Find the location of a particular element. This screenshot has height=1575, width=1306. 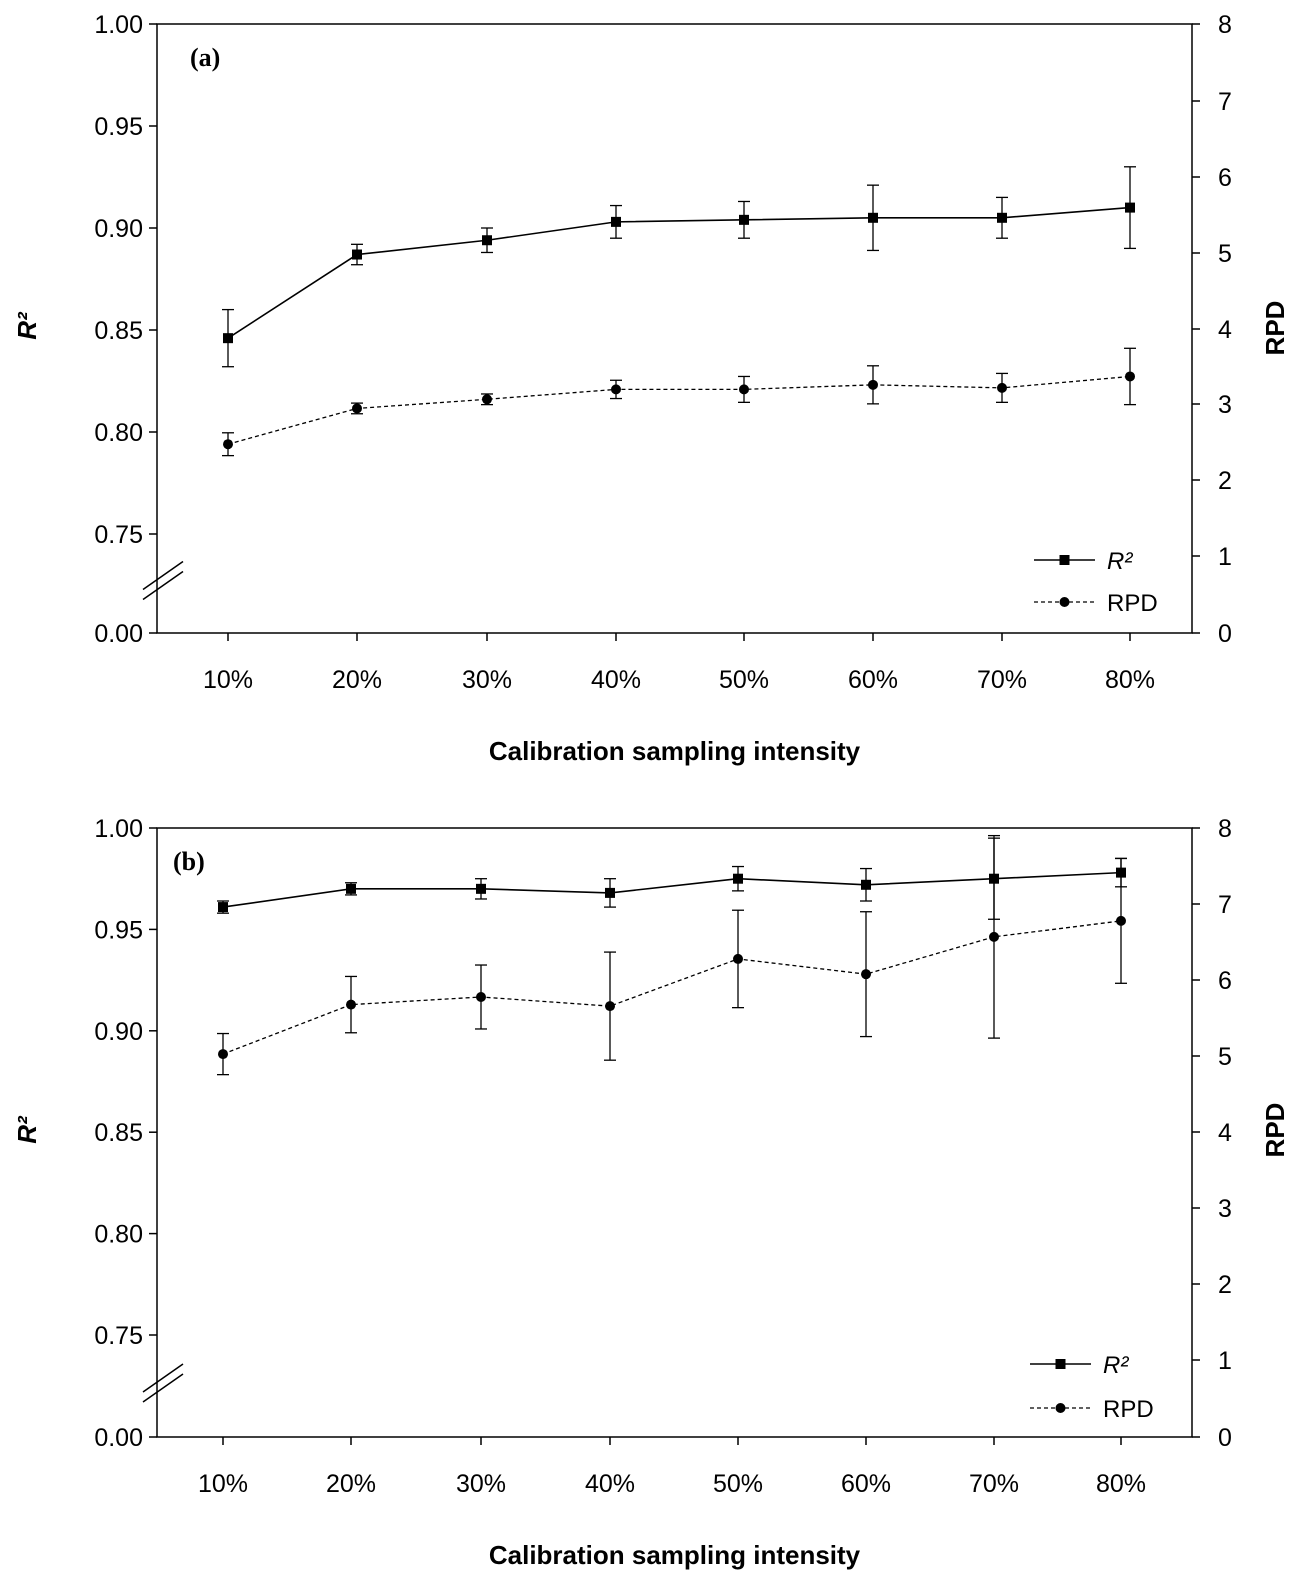

panel-label: (b) is located at coordinates (189, 861).